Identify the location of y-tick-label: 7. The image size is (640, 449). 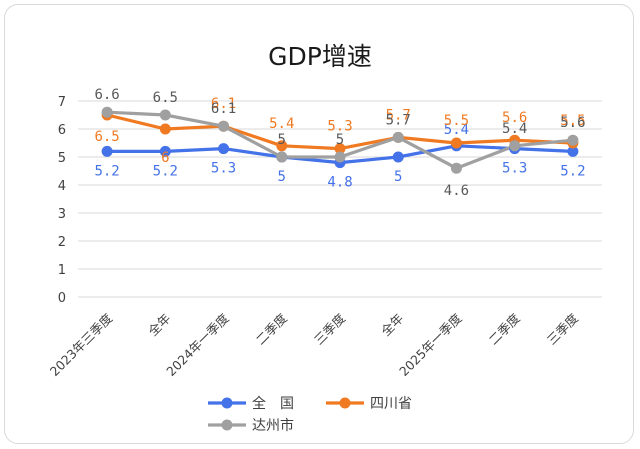
(62, 102).